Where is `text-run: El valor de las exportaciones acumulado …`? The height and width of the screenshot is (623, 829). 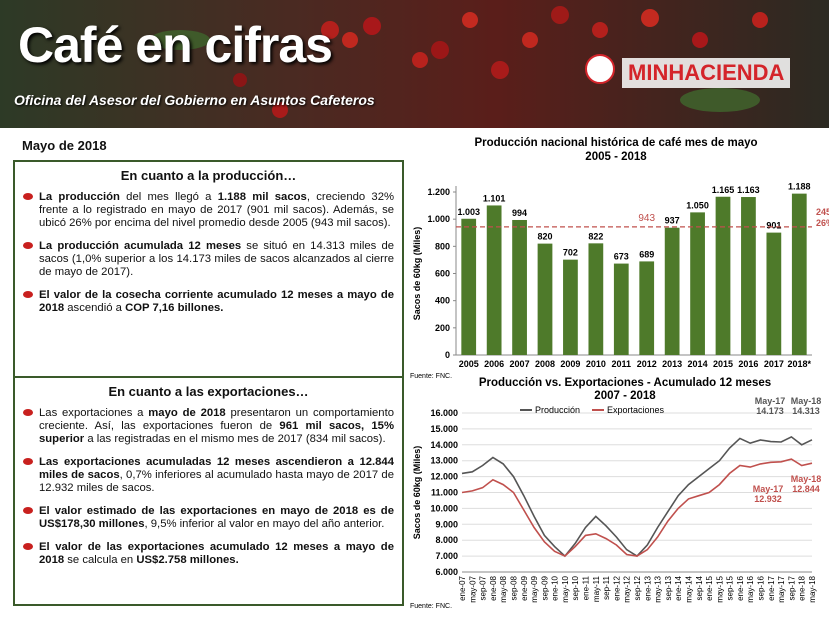 text-run: El valor de las exportaciones acumulado … is located at coordinates (216, 553).